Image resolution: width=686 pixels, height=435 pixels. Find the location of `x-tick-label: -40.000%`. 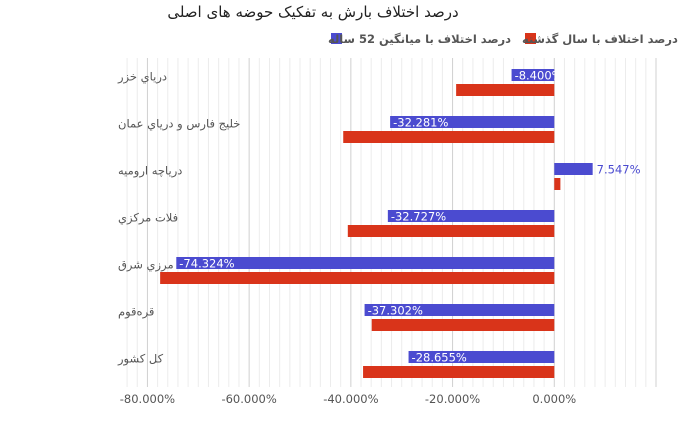

x-tick-label: -40.000% is located at coordinates (350, 399).